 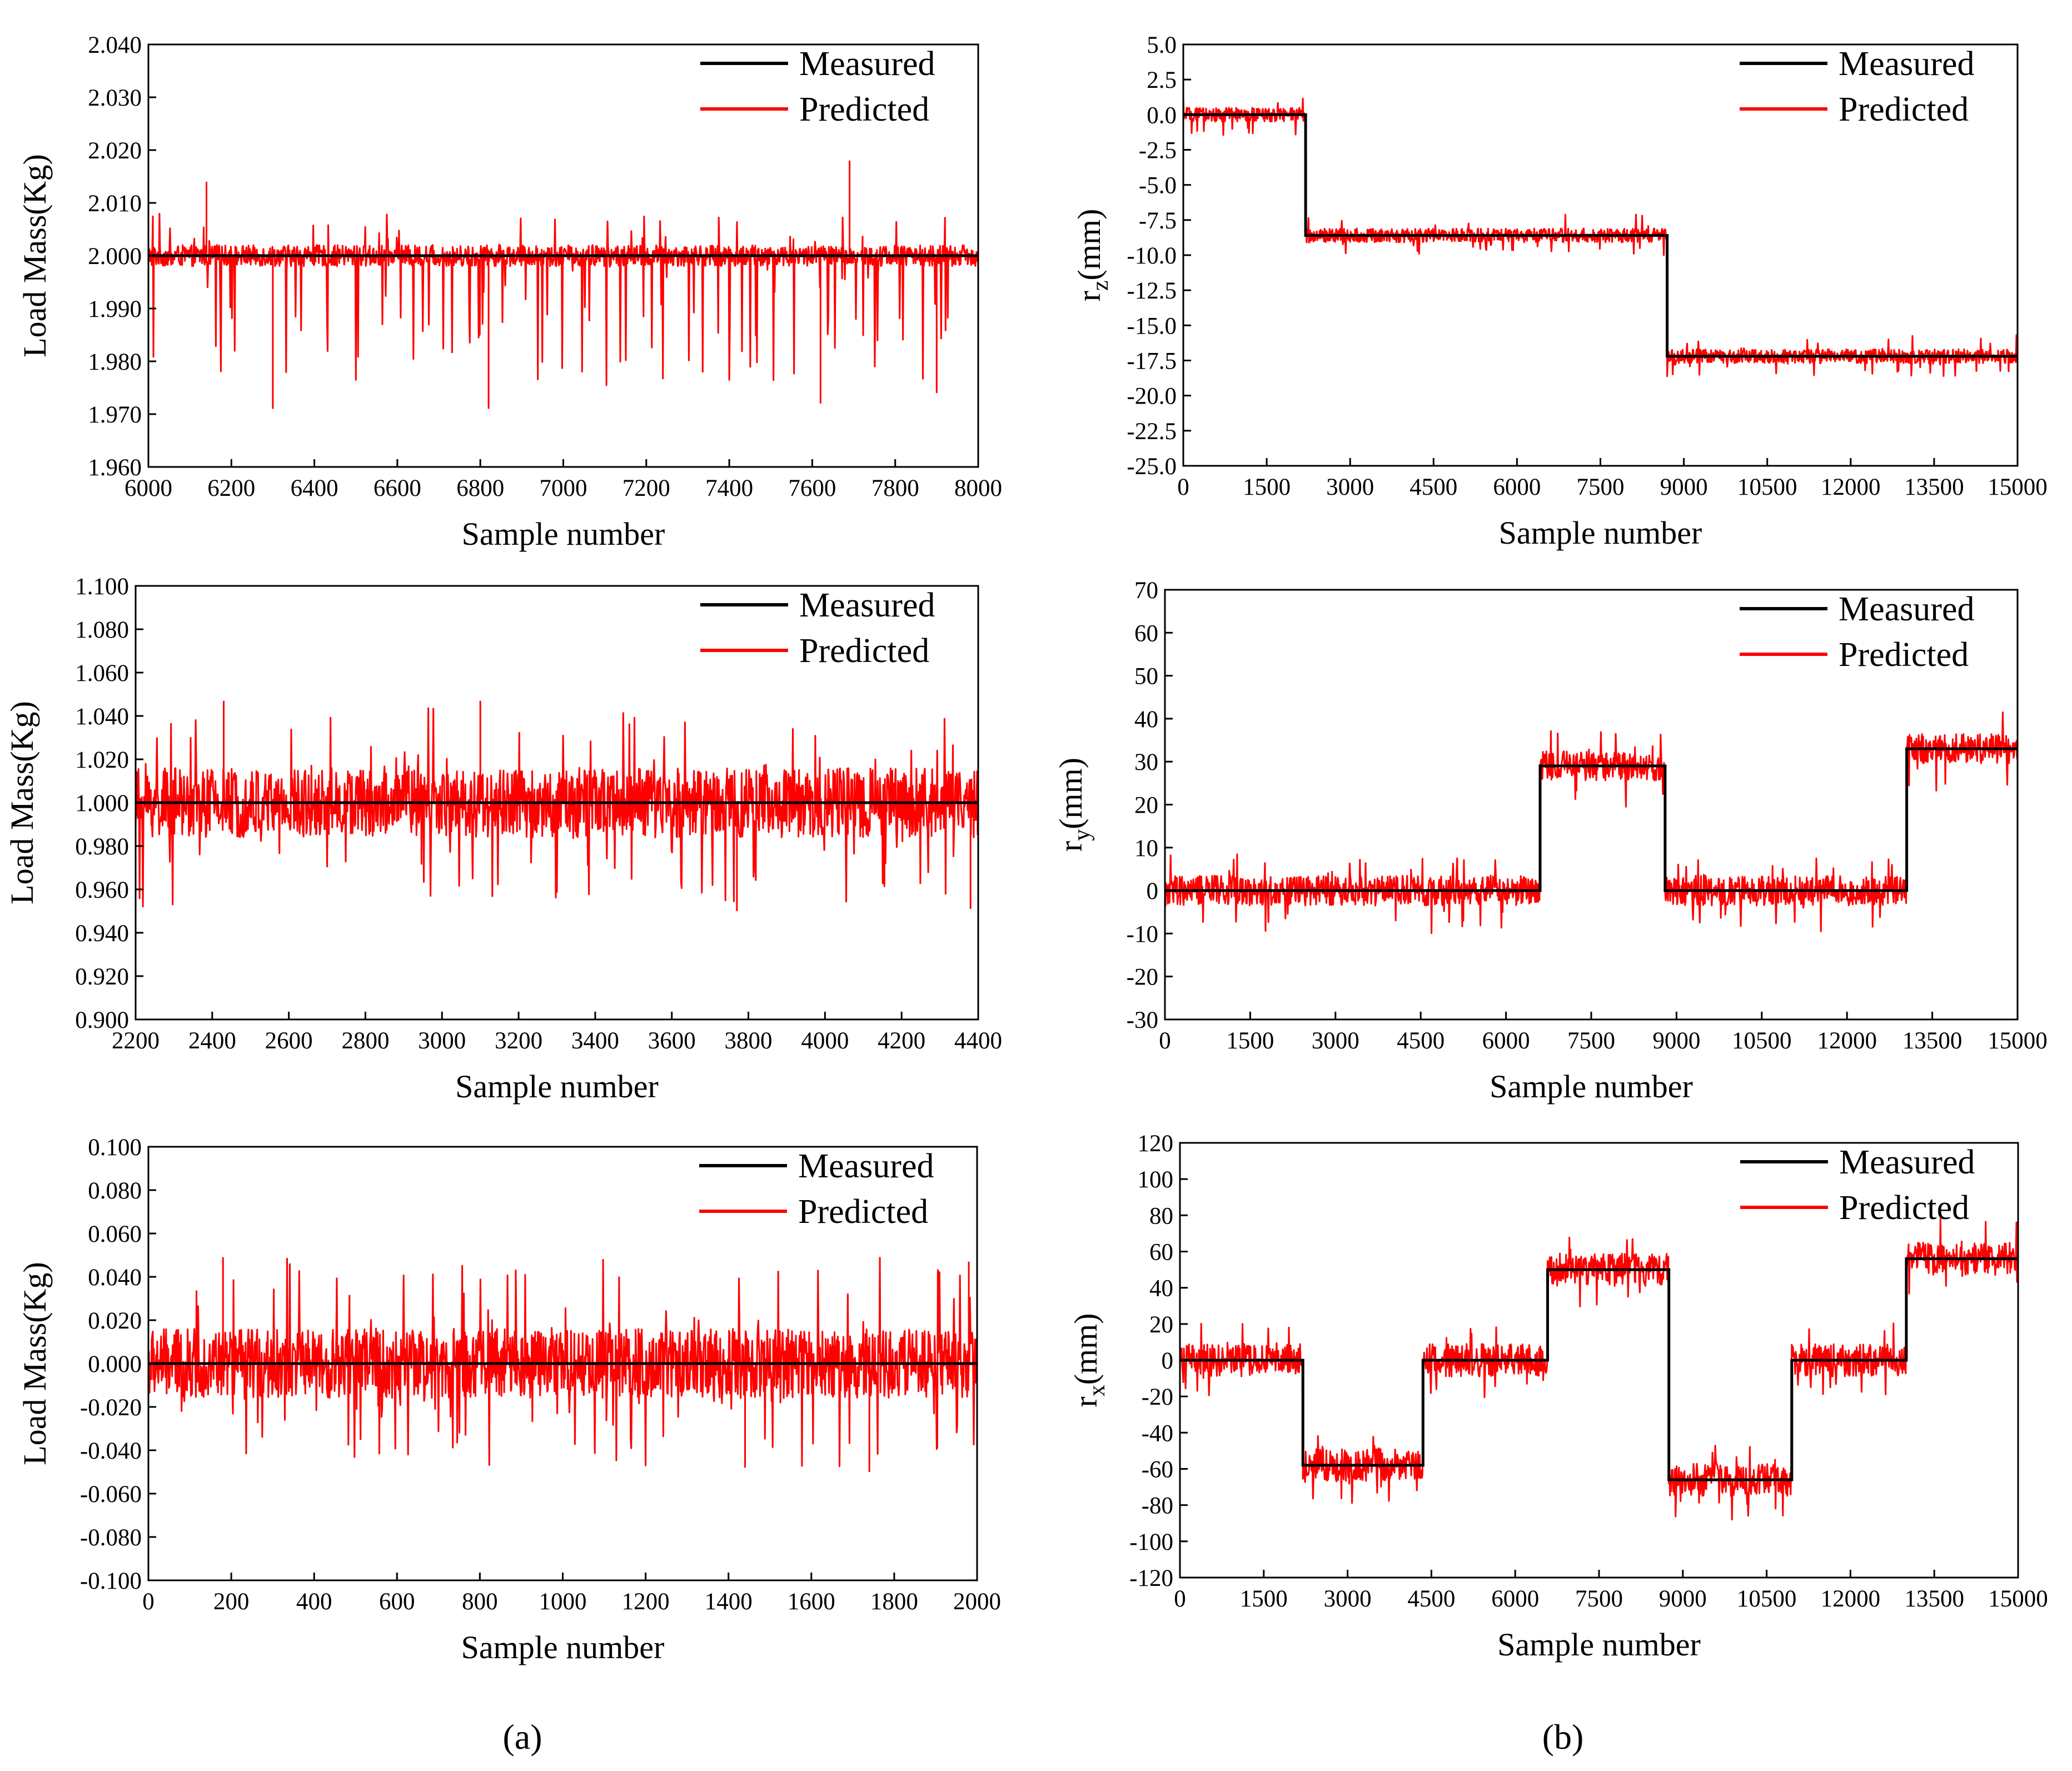 What do you see at coordinates (35, 1363) in the screenshot?
I see `y-axis-title: Load Mass(Kg)` at bounding box center [35, 1363].